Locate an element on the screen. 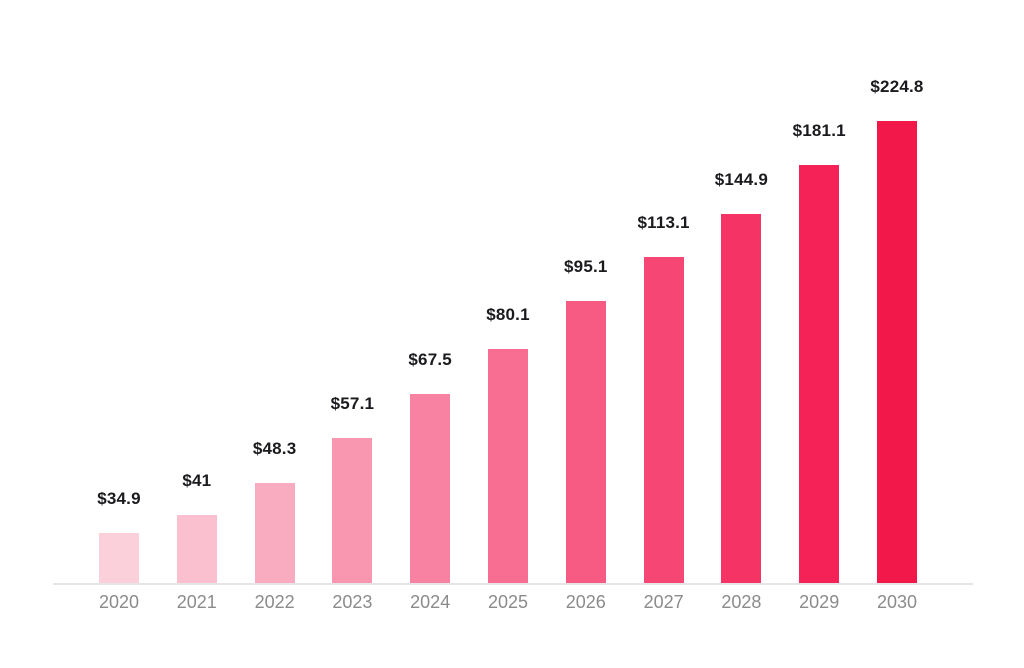 The image size is (1024, 668). bar-value-label: $144.9 is located at coordinates (741, 179).